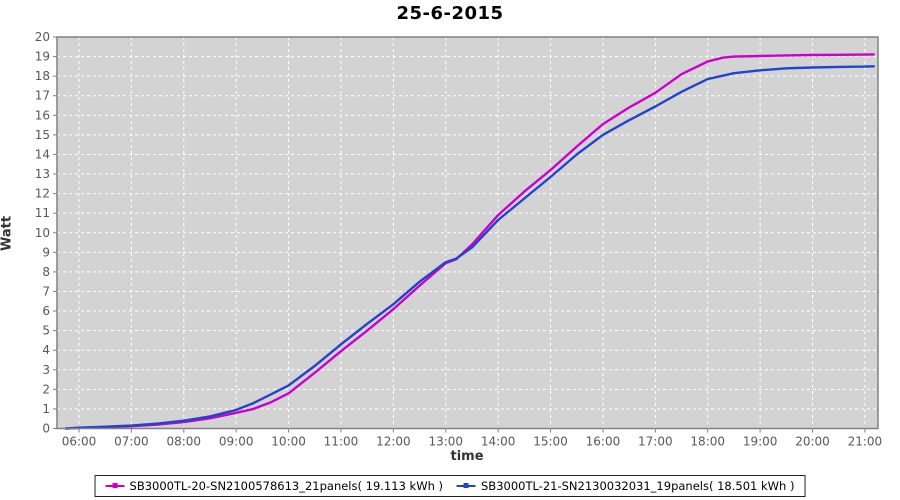  Describe the element at coordinates (42, 233) in the screenshot. I see `y-tick-label: 10` at that location.